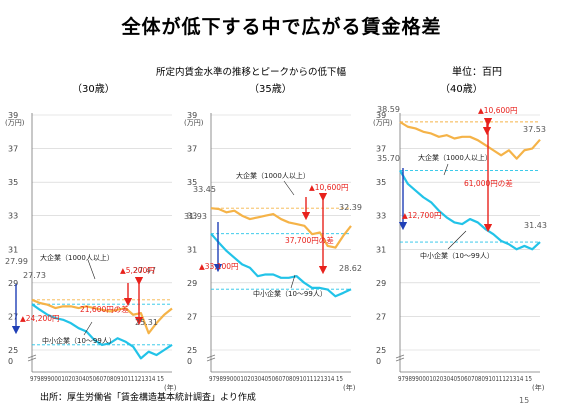 The width and height of the screenshot is (563, 409). Describe the element at coordinates (34, 275) in the screenshot. I see `small-start-value: 27.73` at that location.